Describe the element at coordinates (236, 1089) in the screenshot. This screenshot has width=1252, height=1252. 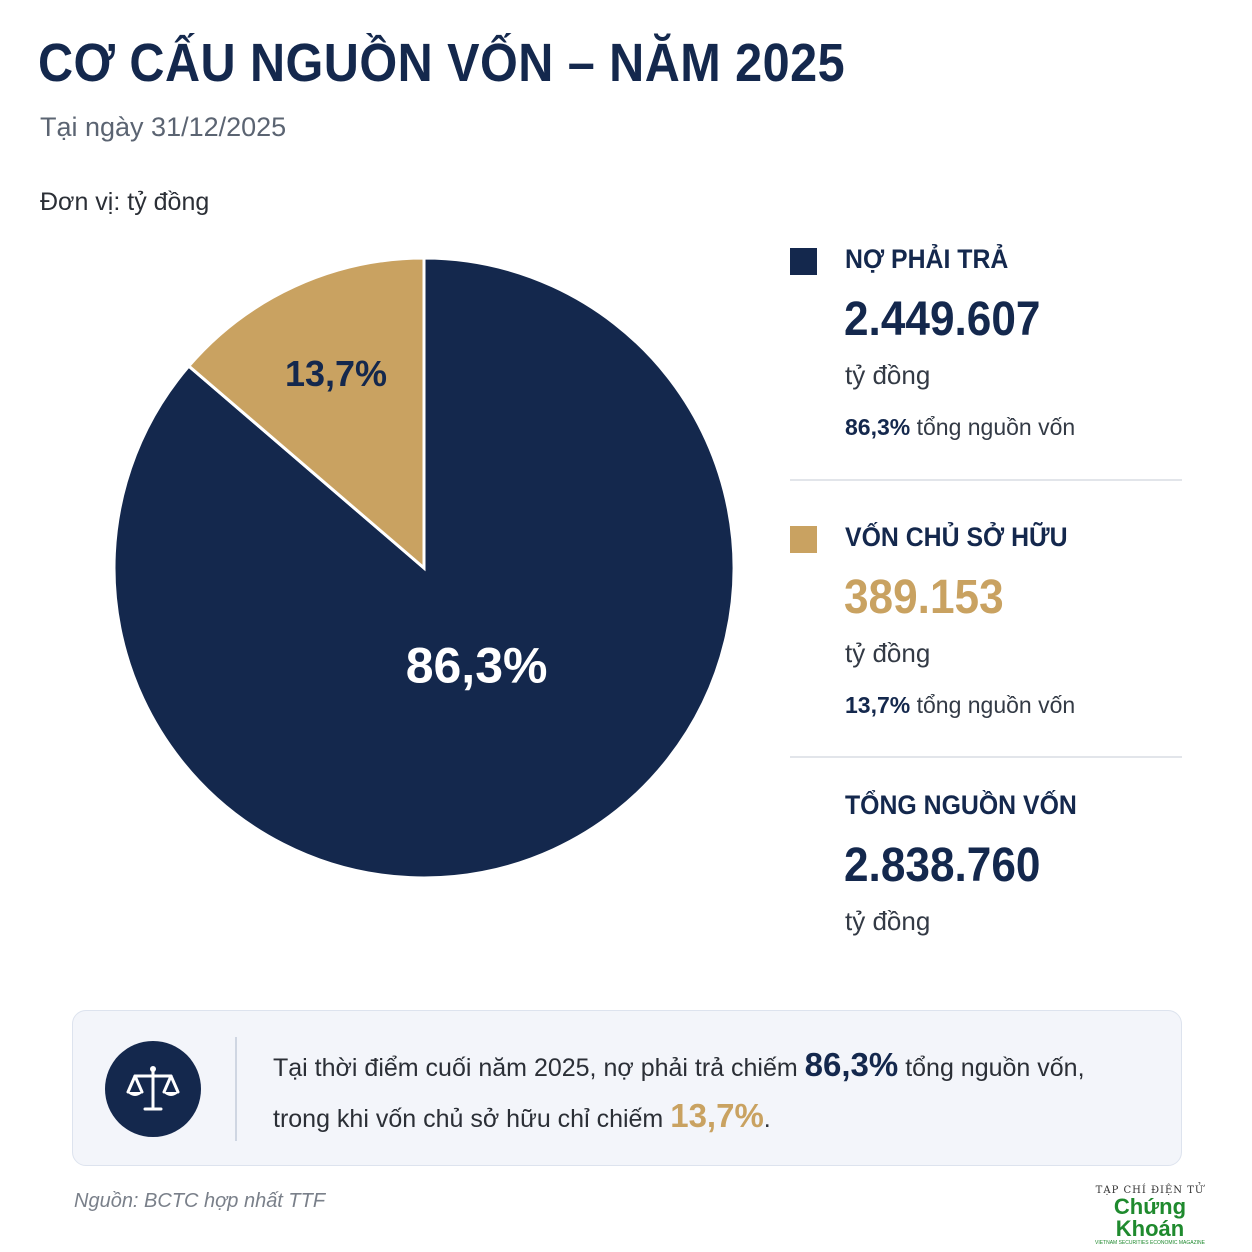
I see `note-separator` at that location.